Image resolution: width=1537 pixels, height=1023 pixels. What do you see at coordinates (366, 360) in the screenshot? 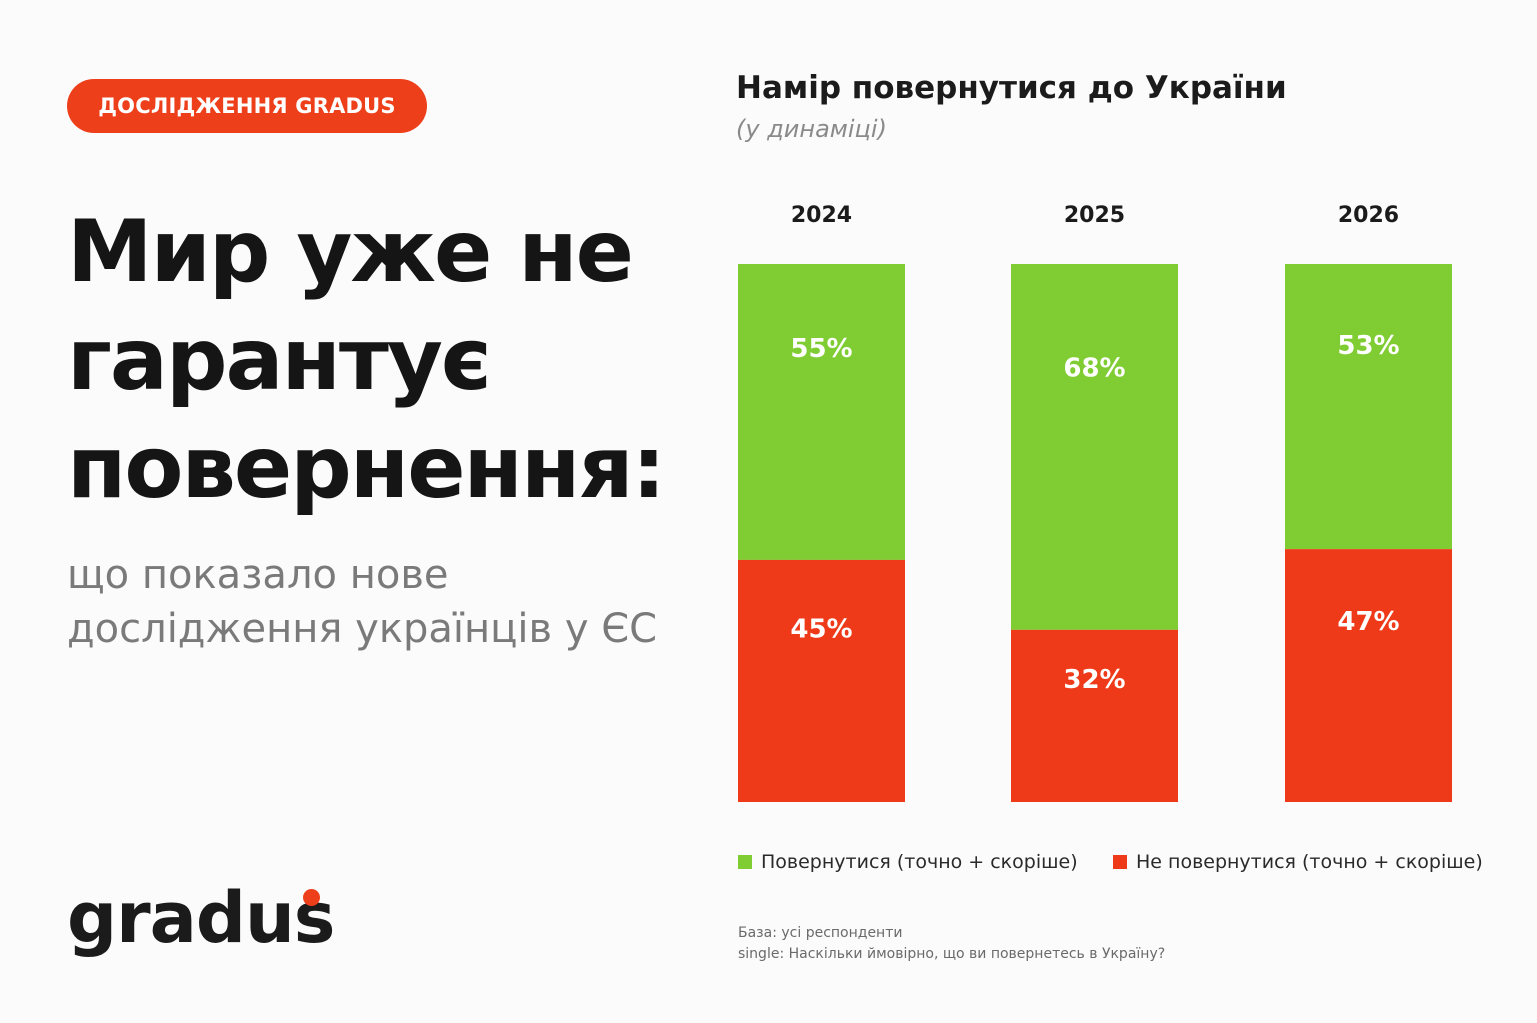
I see `headline: Мир уже не гарантує повернення:` at bounding box center [366, 360].